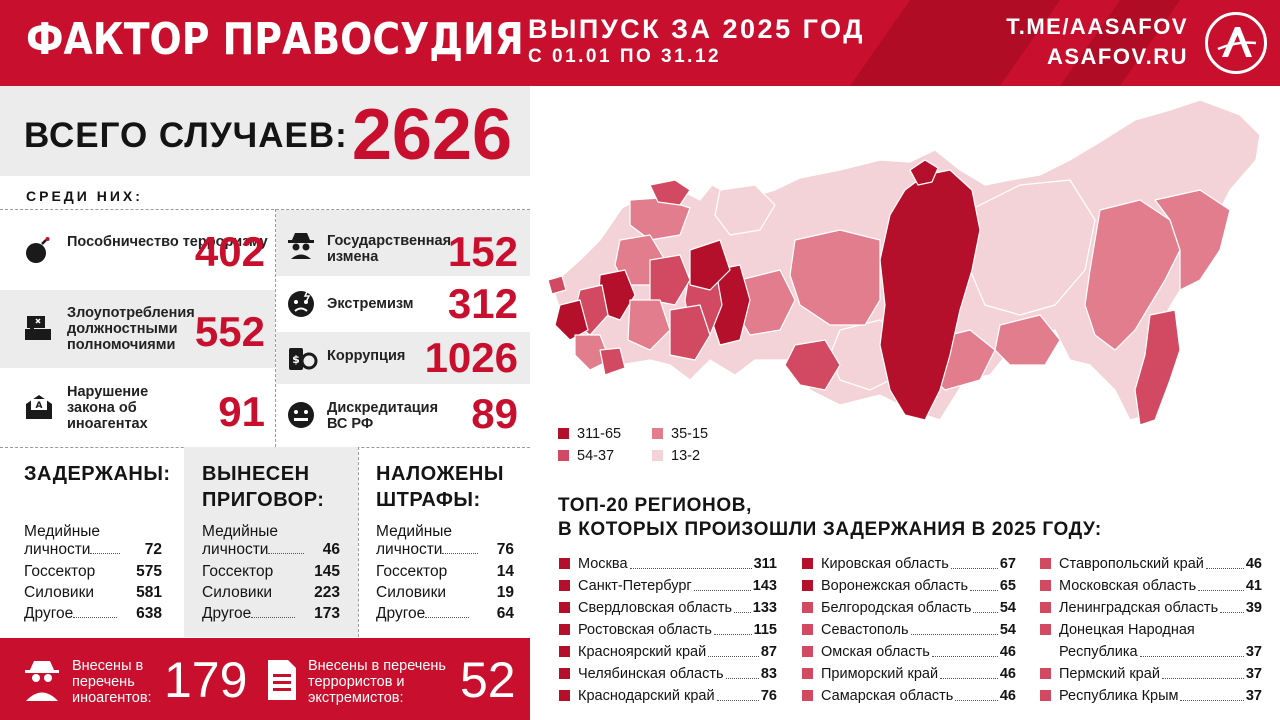 The image size is (1280, 720). What do you see at coordinates (84, 196) in the screenshot?
I see `among-them-label: СРЕДИ НИХ:` at bounding box center [84, 196].